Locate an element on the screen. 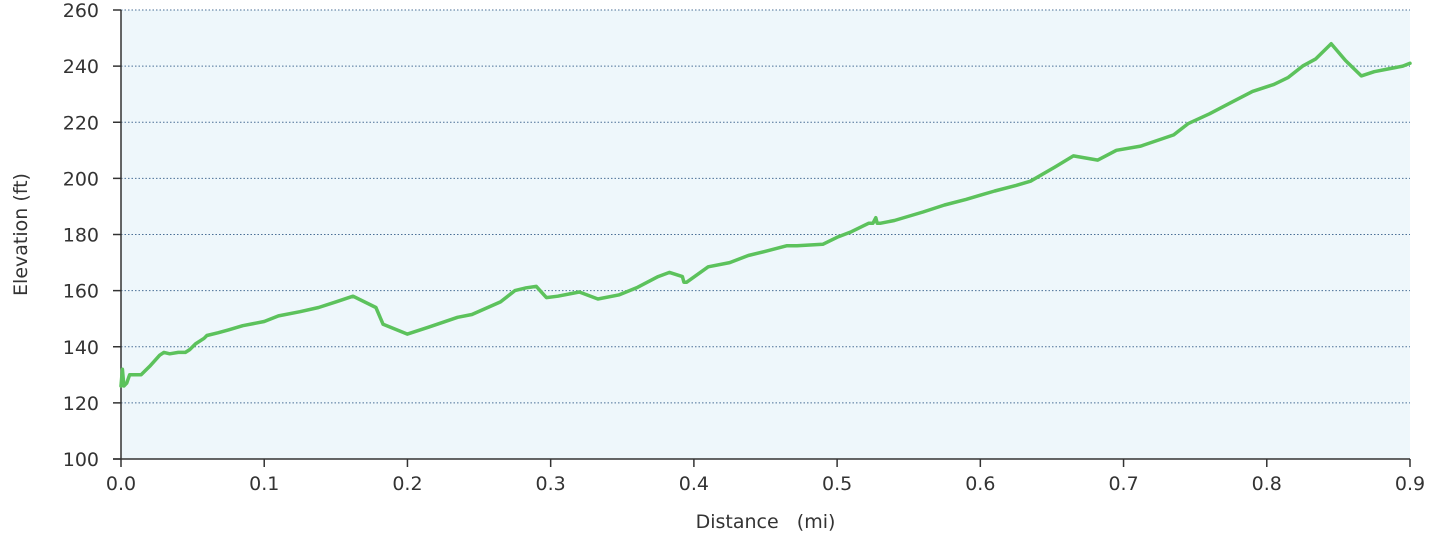  y-tick-label-100: 100 is located at coordinates (81, 460).